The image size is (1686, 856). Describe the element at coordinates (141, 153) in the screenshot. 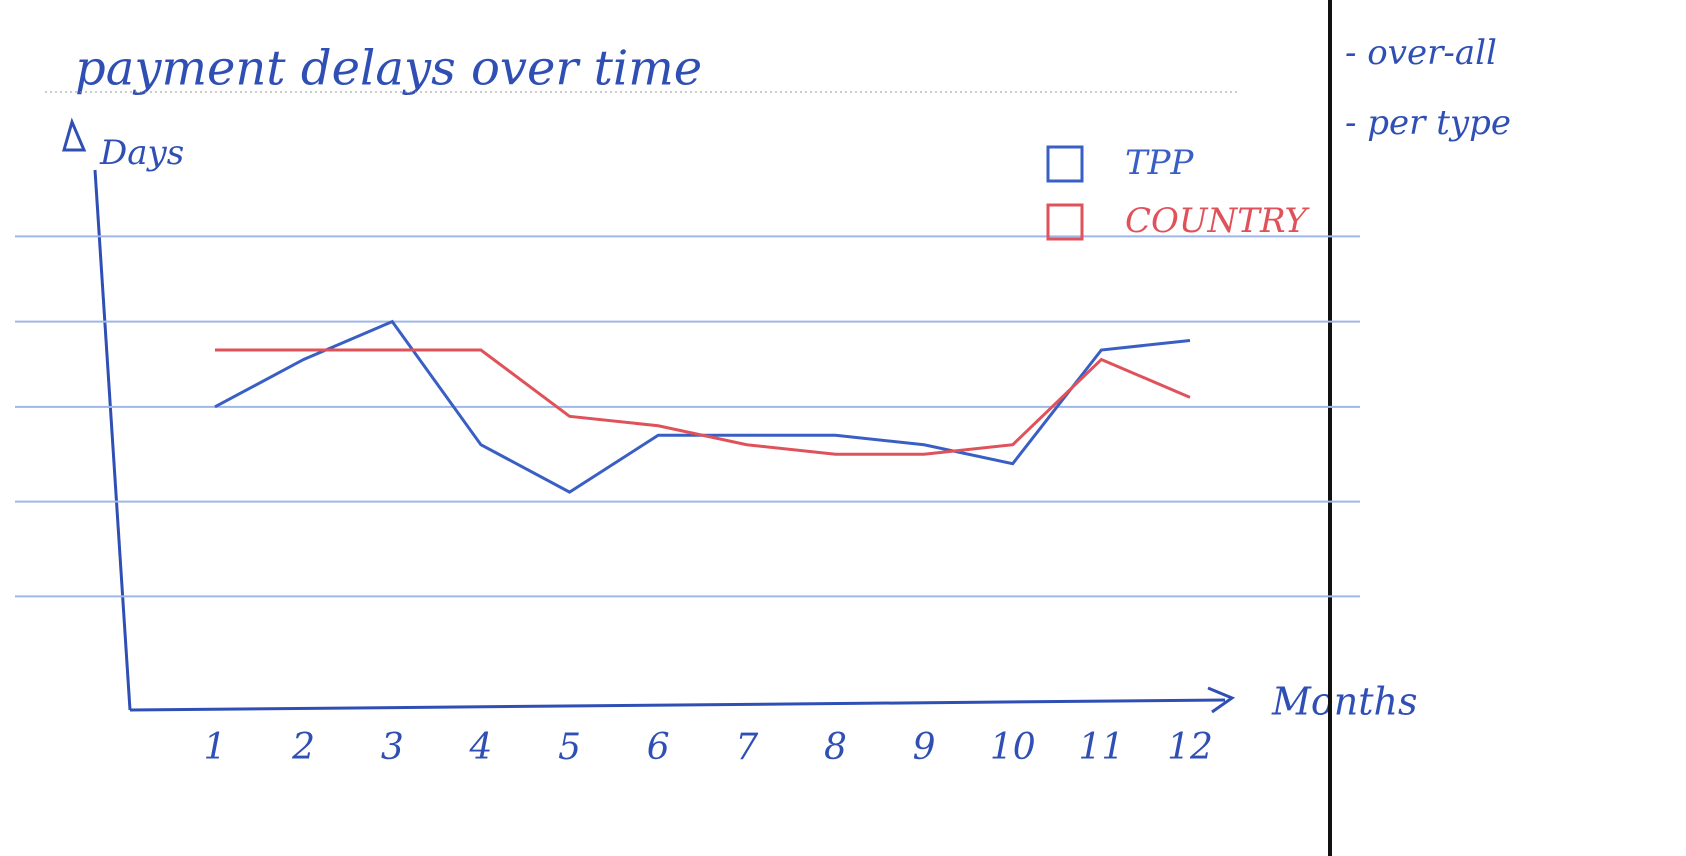

I see `y-axis-label: Days` at that location.